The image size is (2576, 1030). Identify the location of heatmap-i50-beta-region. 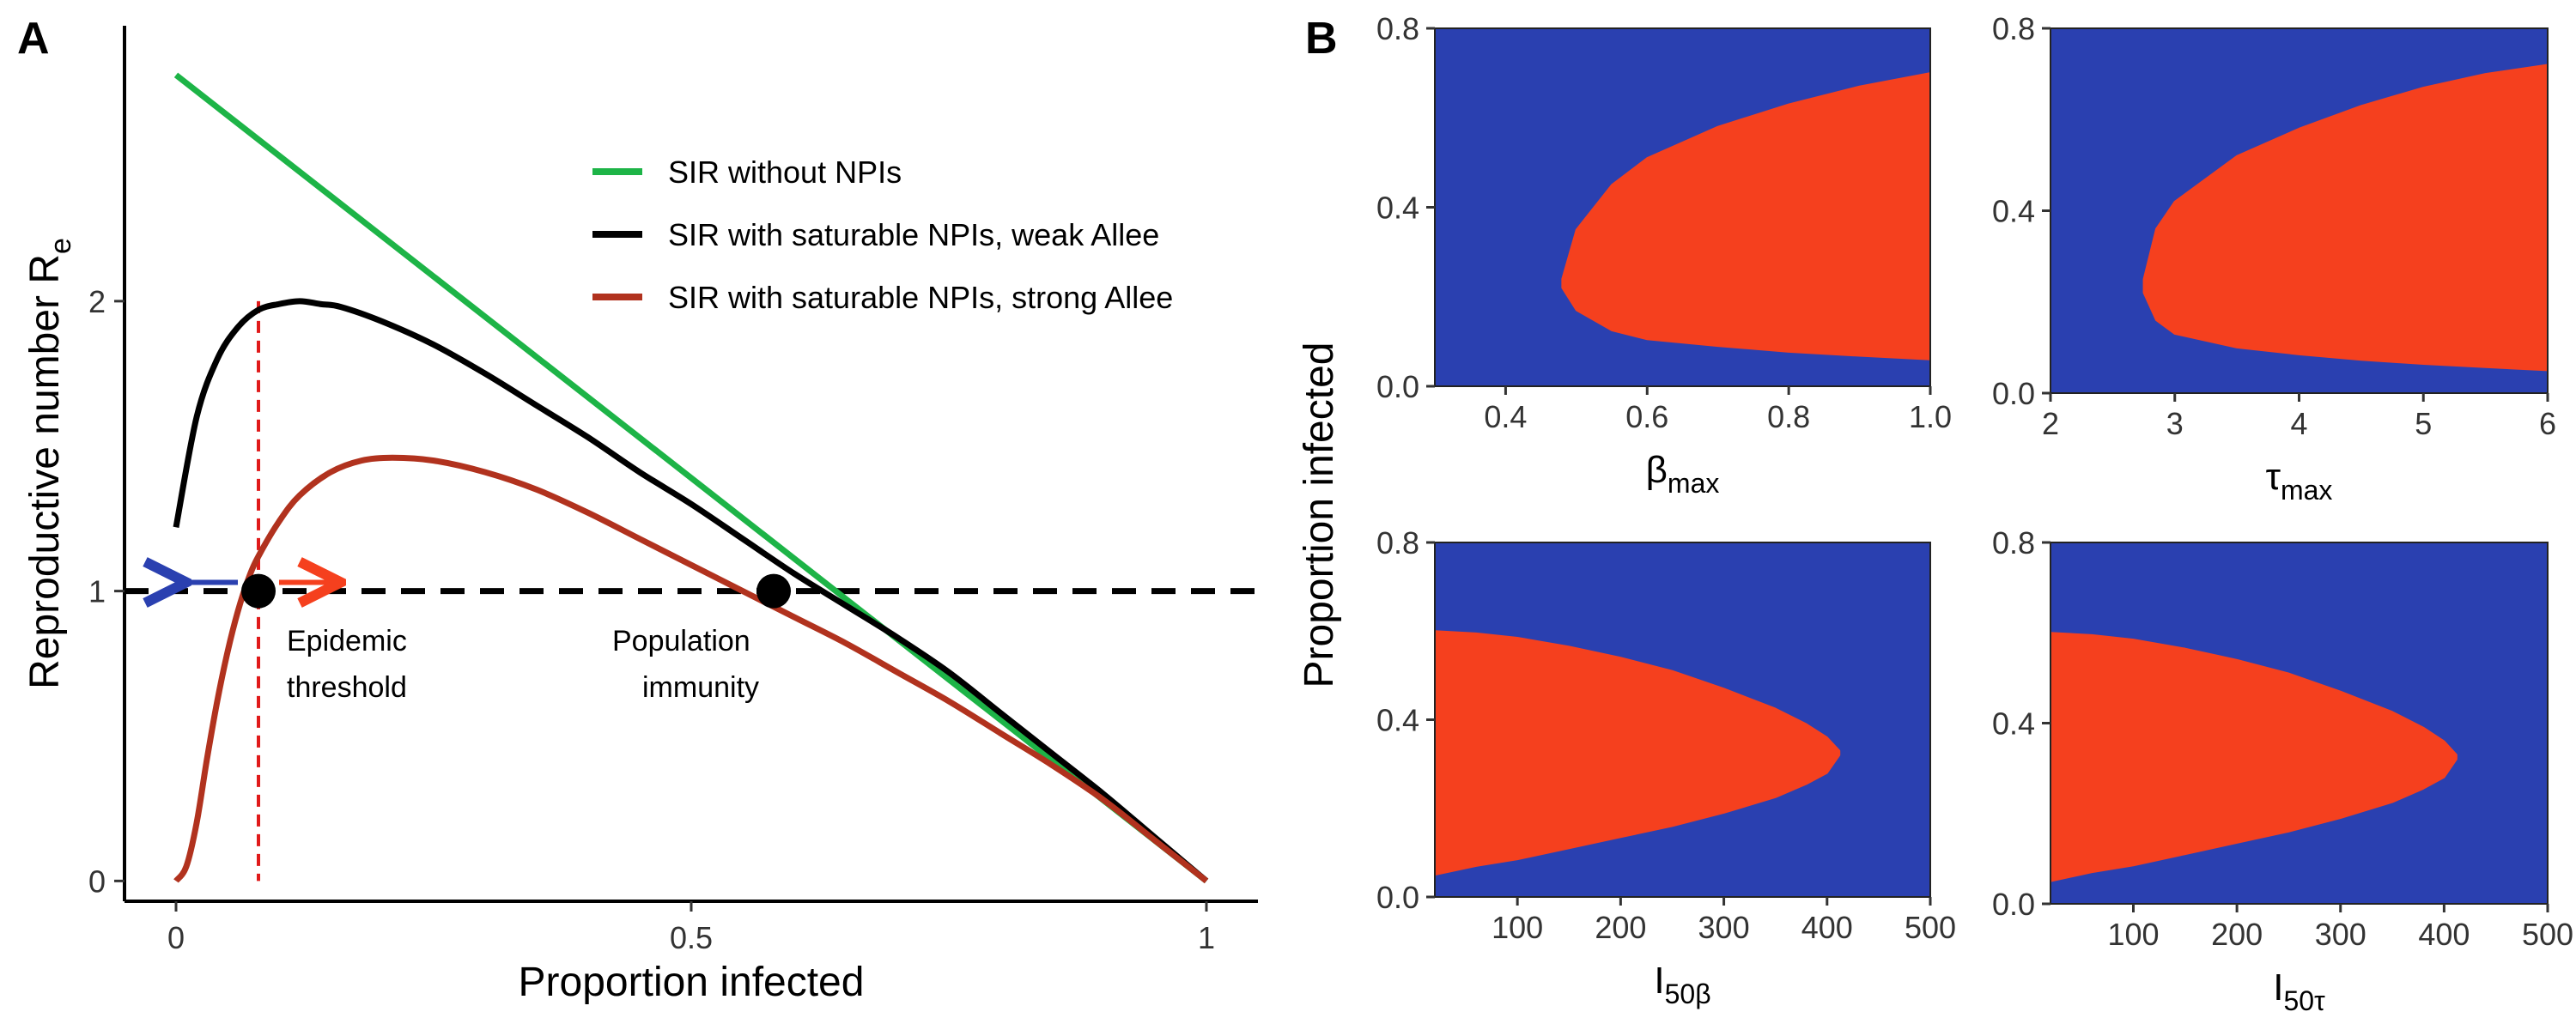
(1638, 753).